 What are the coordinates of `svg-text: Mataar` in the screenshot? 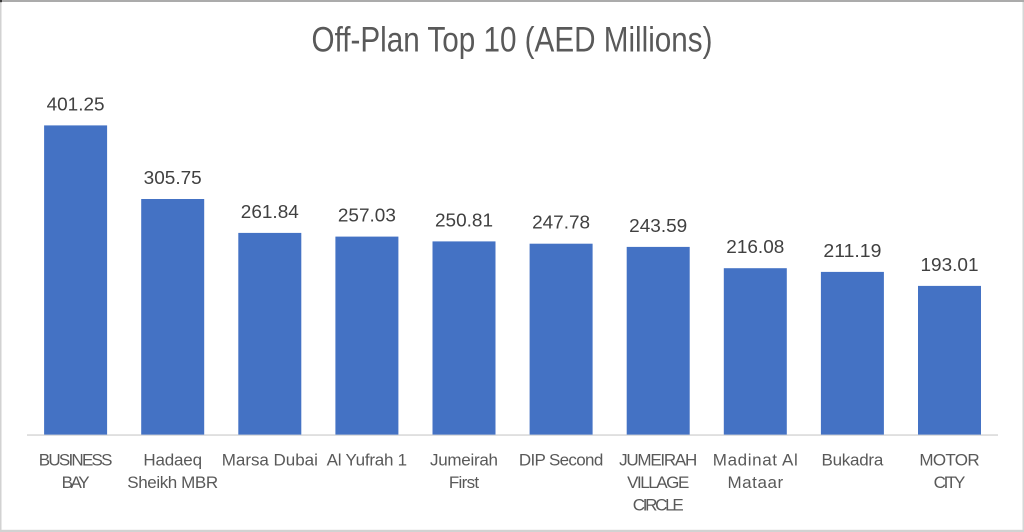 It's located at (755, 482).